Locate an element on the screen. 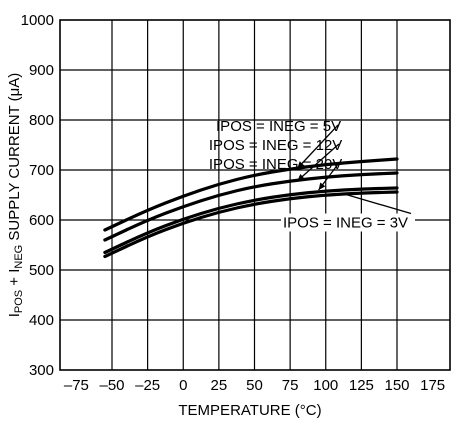 This screenshot has height=426, width=461. x-tick-label: –75 is located at coordinates (76, 385).